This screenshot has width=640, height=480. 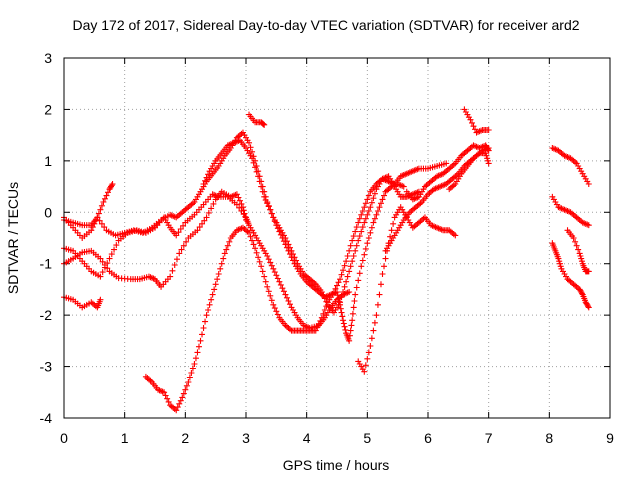 What do you see at coordinates (48, 109) in the screenshot?
I see `y-tick-label: 2` at bounding box center [48, 109].